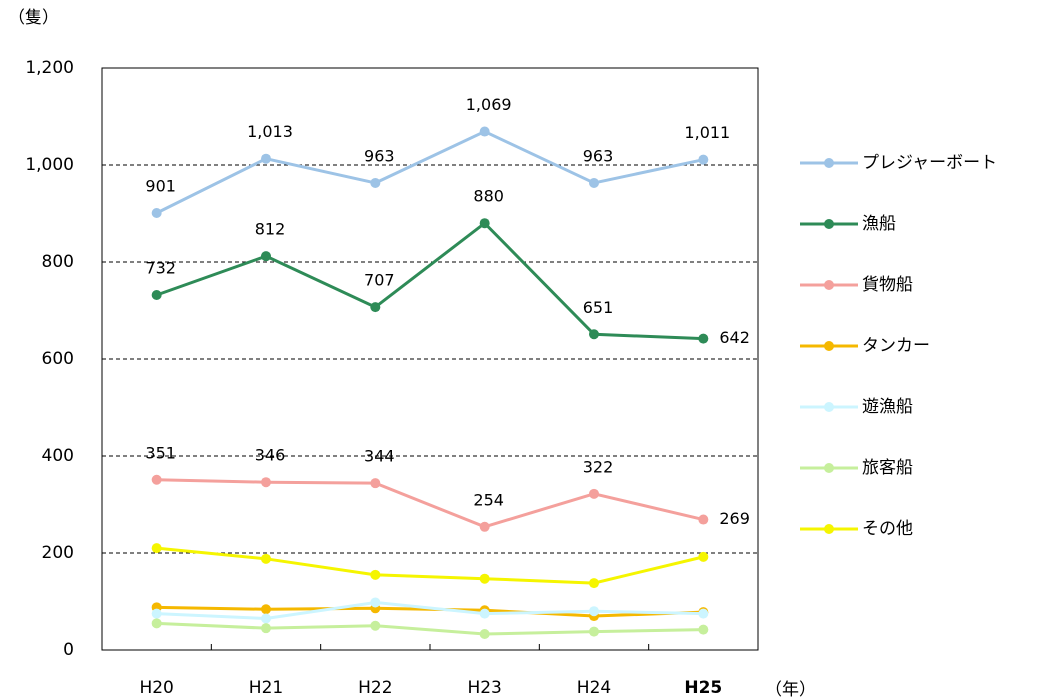 This screenshot has width=1052, height=700. I want to click on data-label: 732, so click(160, 267).